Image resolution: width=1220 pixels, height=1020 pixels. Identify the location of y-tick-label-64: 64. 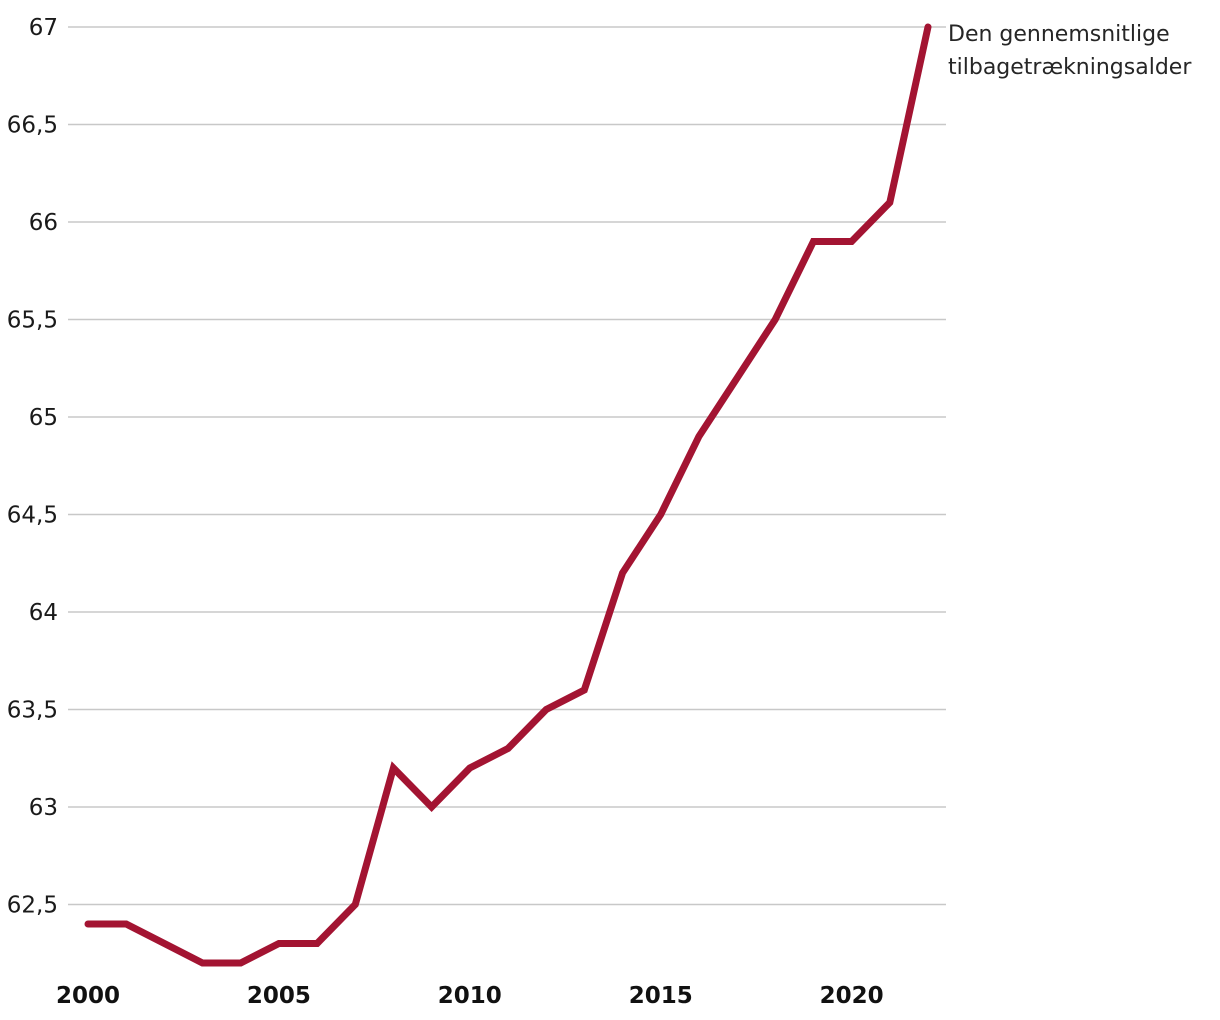
(43, 613).